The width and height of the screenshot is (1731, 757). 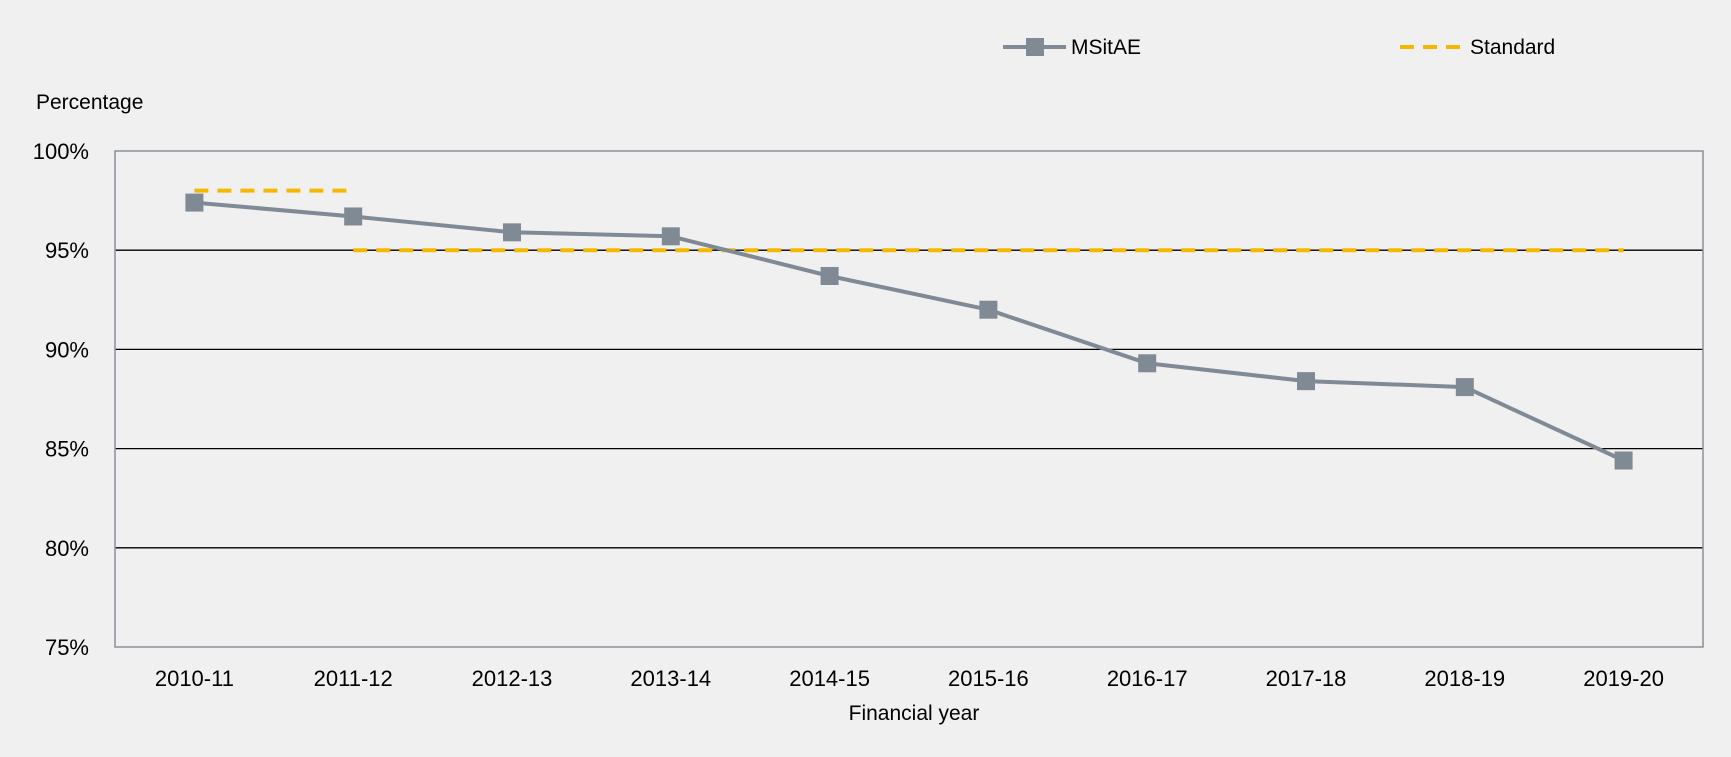 What do you see at coordinates (670, 678) in the screenshot?
I see `x-tick-label: 2013-14` at bounding box center [670, 678].